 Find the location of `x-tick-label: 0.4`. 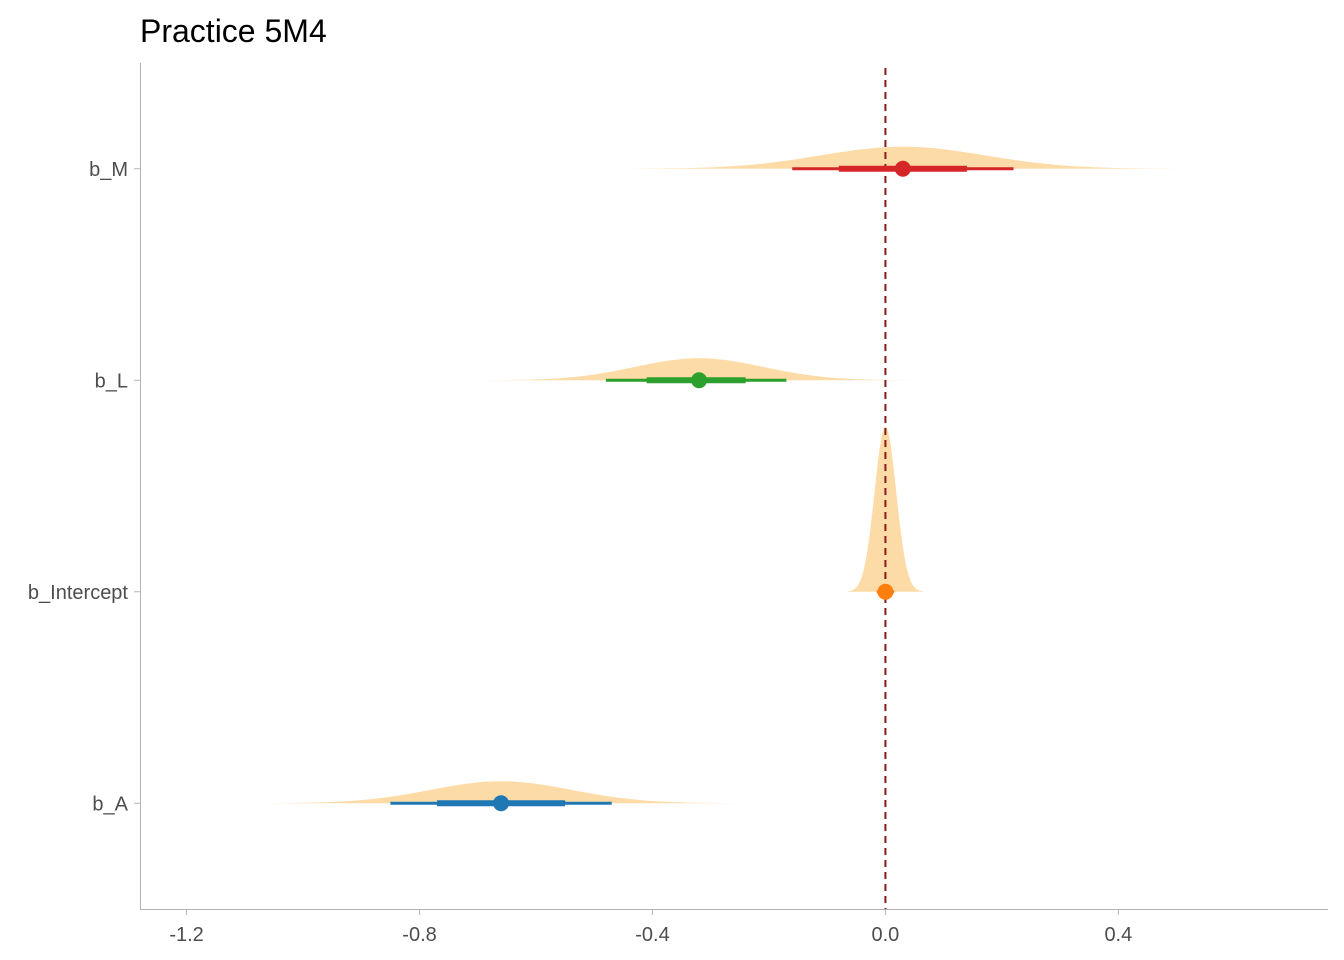

x-tick-label: 0.4 is located at coordinates (1118, 935).